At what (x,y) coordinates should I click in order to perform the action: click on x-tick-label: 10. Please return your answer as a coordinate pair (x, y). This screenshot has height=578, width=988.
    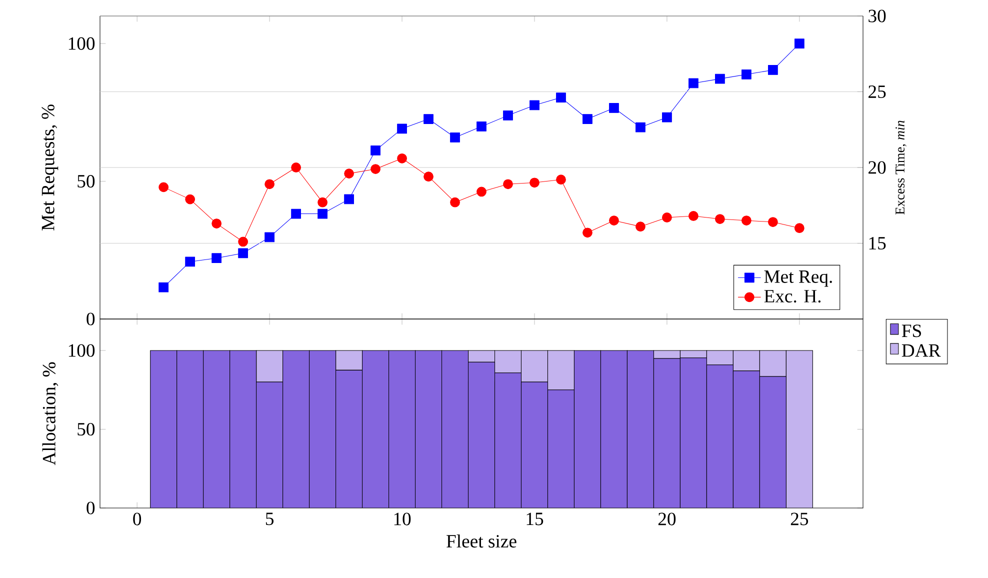
    Looking at the image, I should click on (402, 519).